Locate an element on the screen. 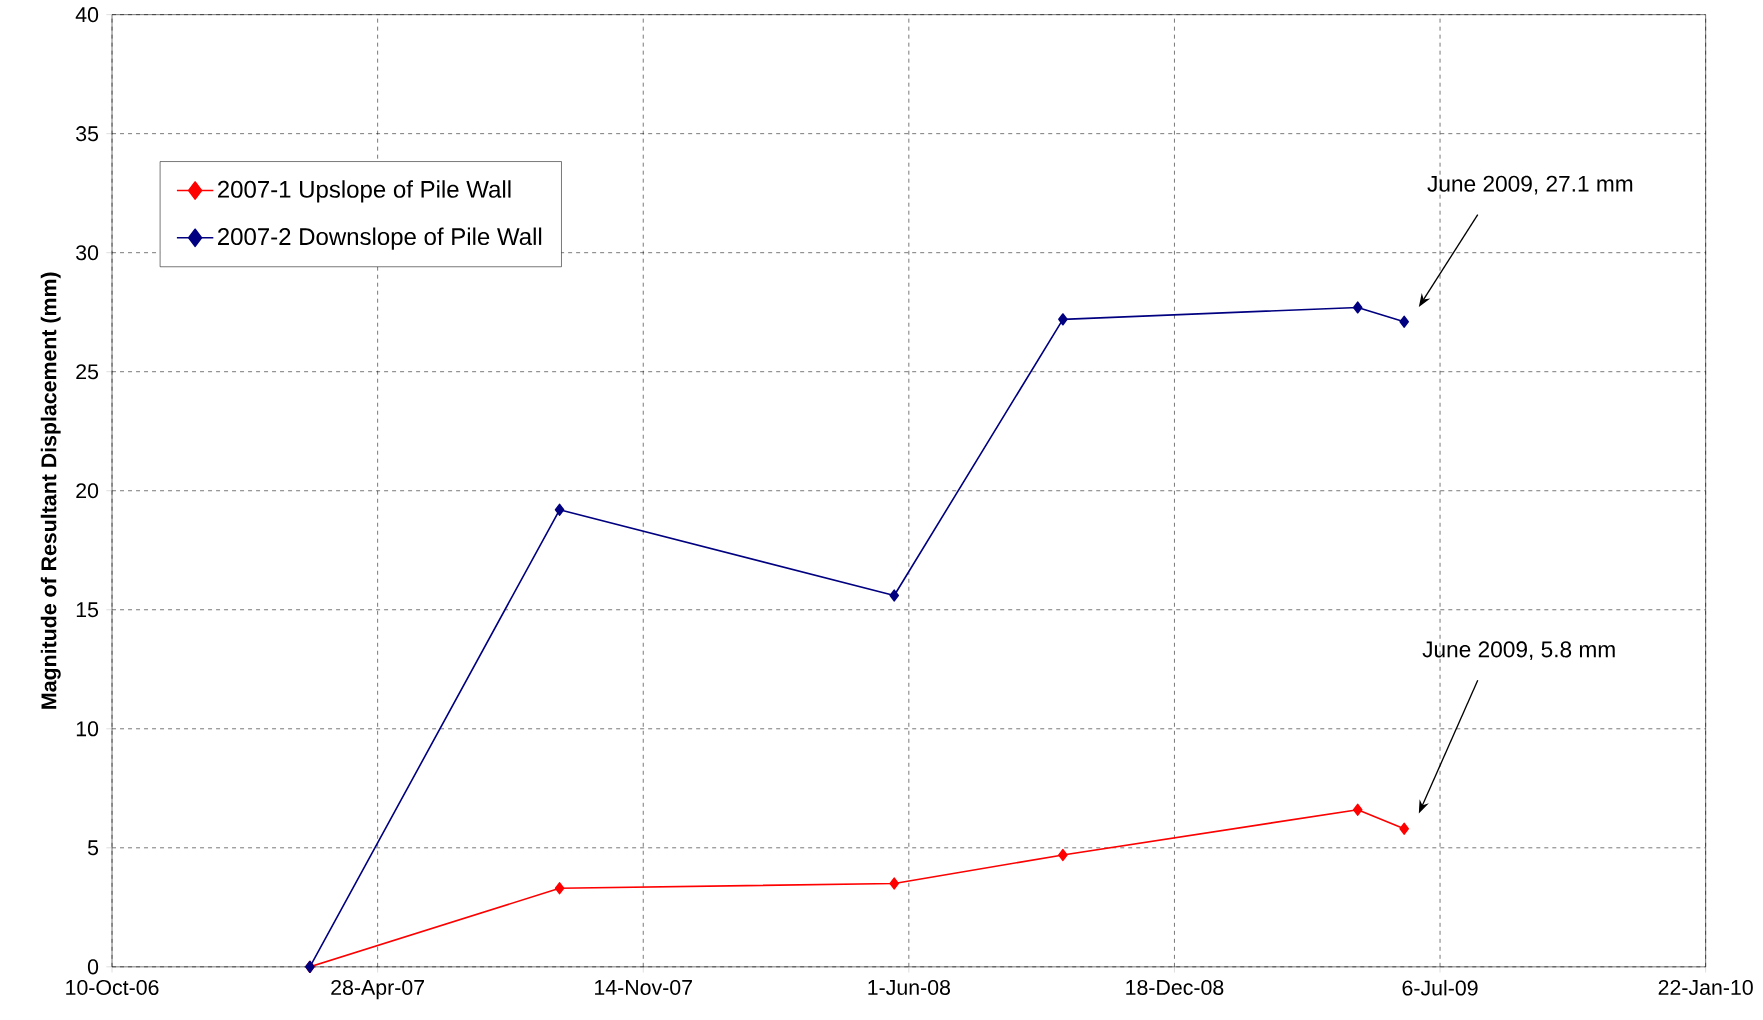 Image resolution: width=1763 pixels, height=1020 pixels. annotation: June 2009, 5.8 mm is located at coordinates (1518, 650).